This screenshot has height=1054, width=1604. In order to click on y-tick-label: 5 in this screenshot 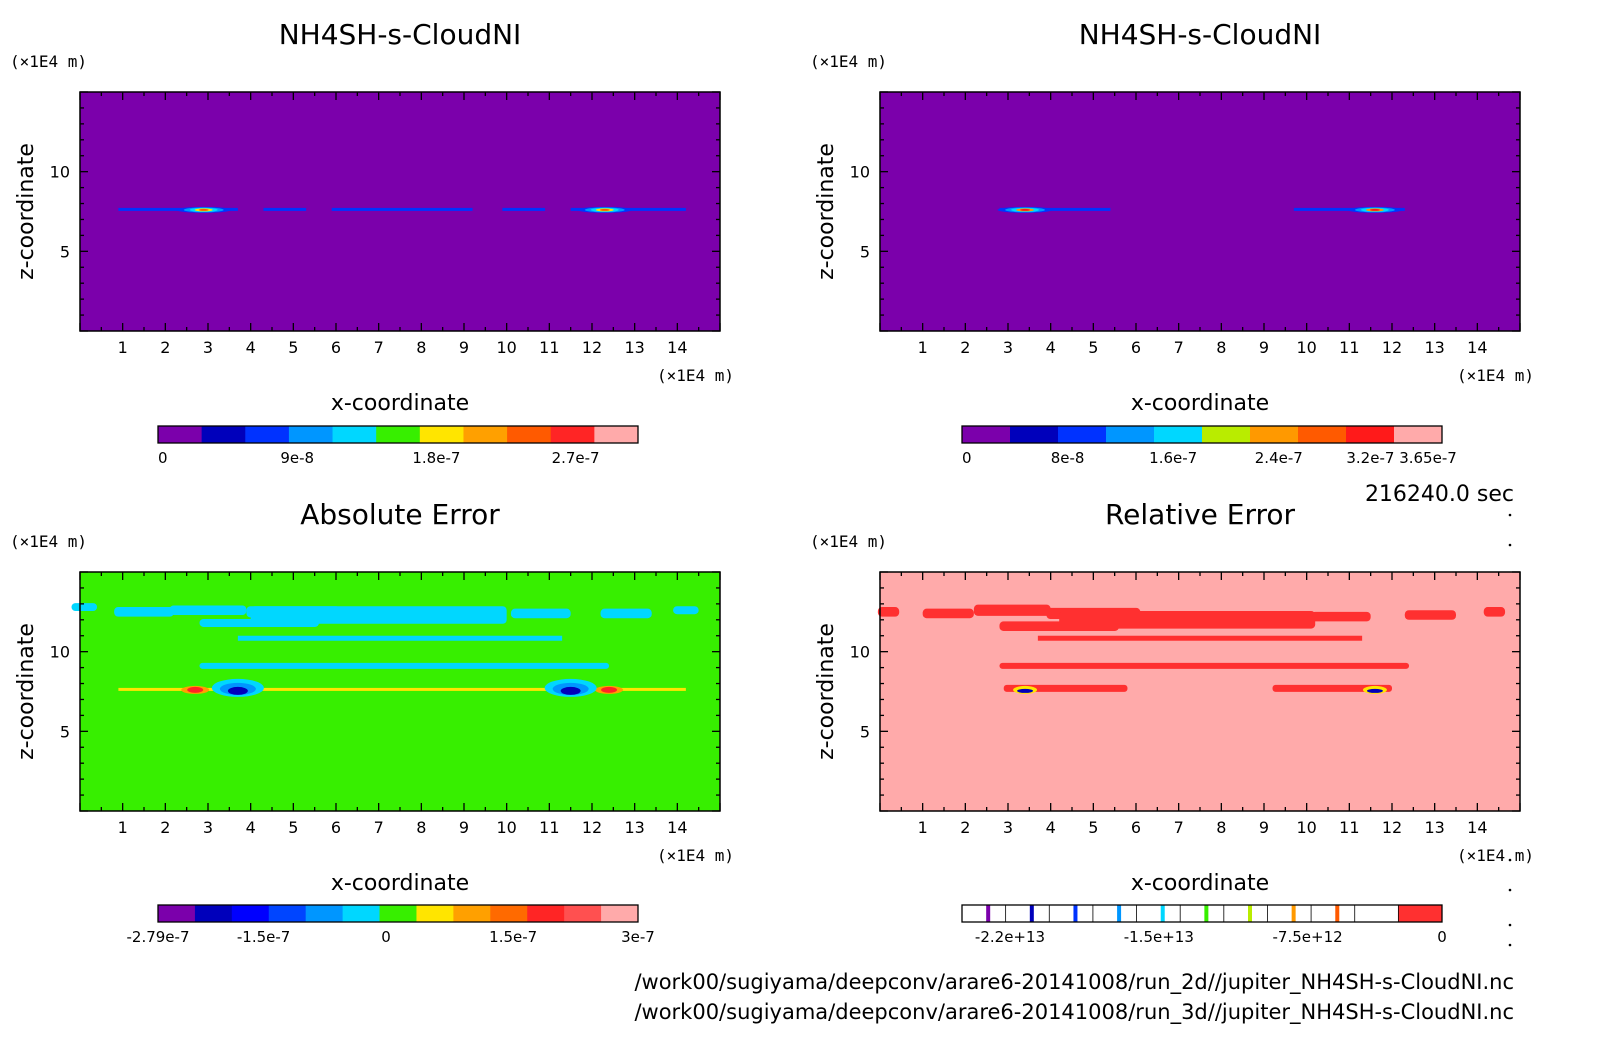, I will do `click(865, 731)`.